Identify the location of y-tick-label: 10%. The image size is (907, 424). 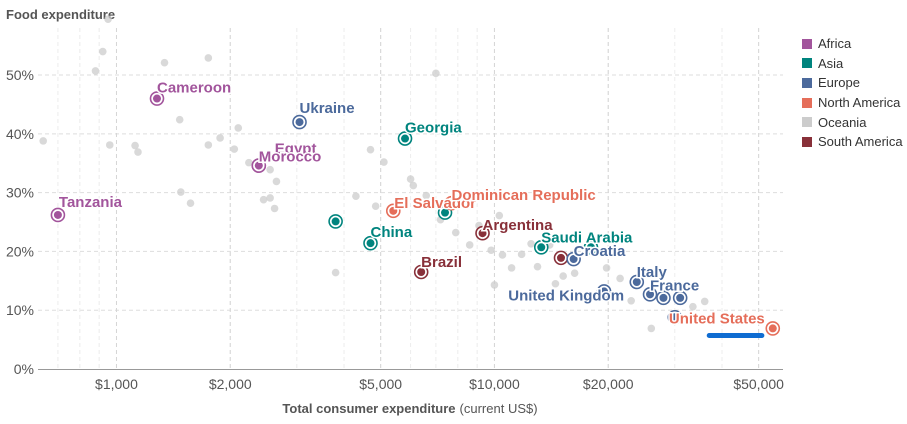
(20, 310).